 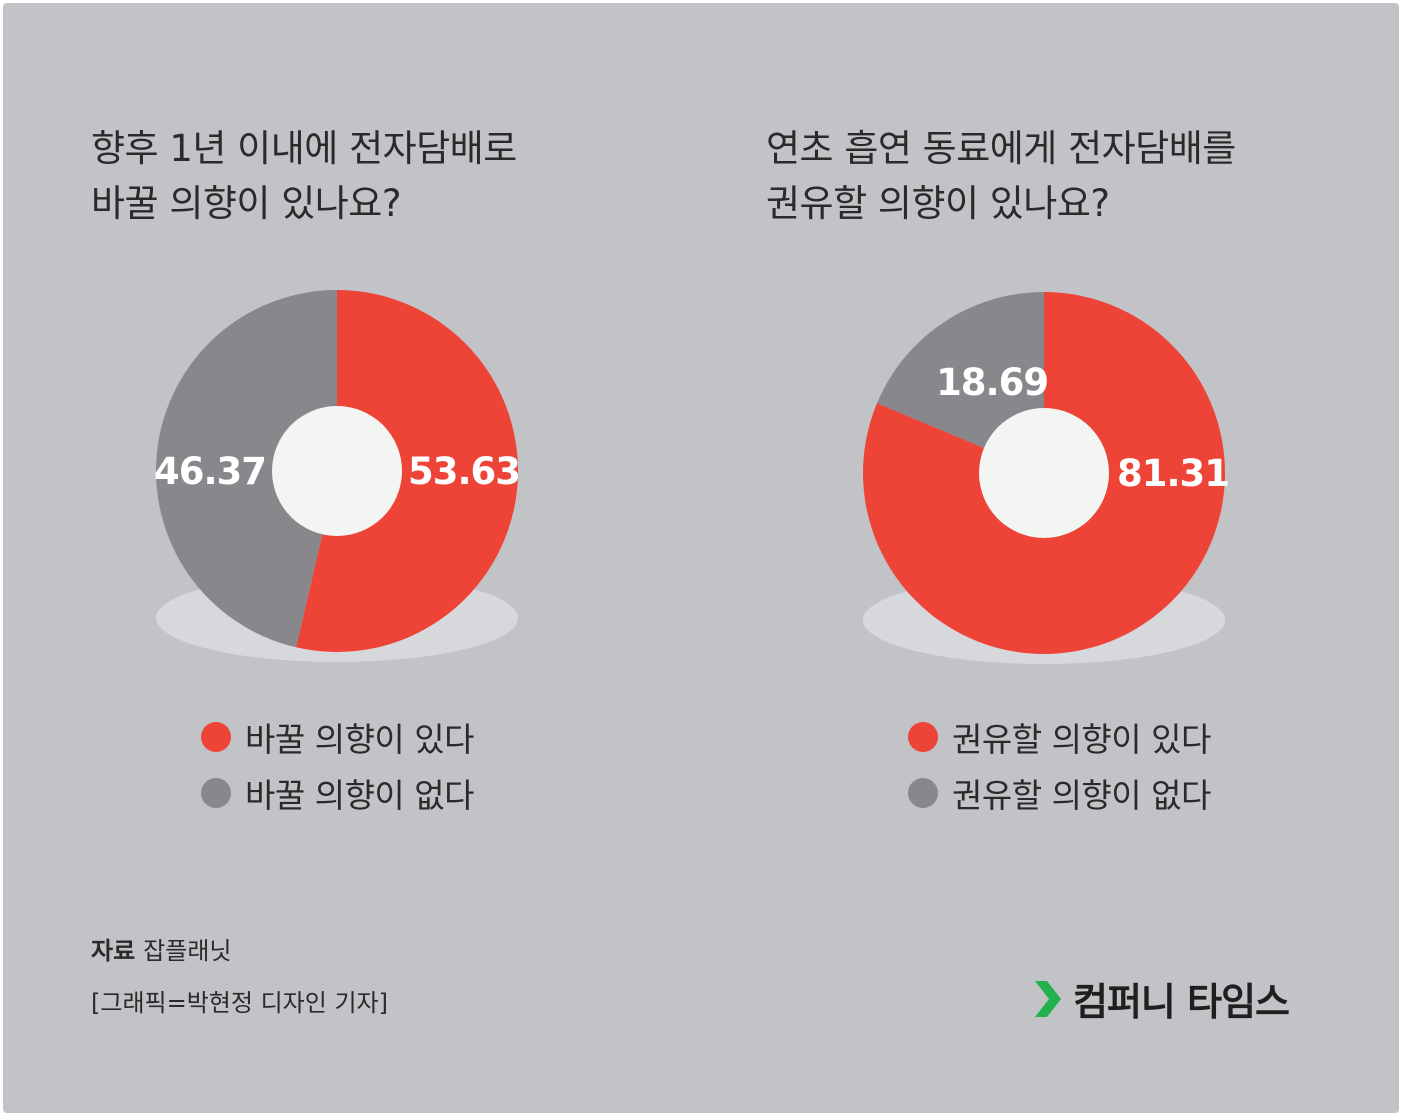 I want to click on legend-right: 권유할 의향이 있다 권유할 의향이 없다, so click(x=1059, y=765).